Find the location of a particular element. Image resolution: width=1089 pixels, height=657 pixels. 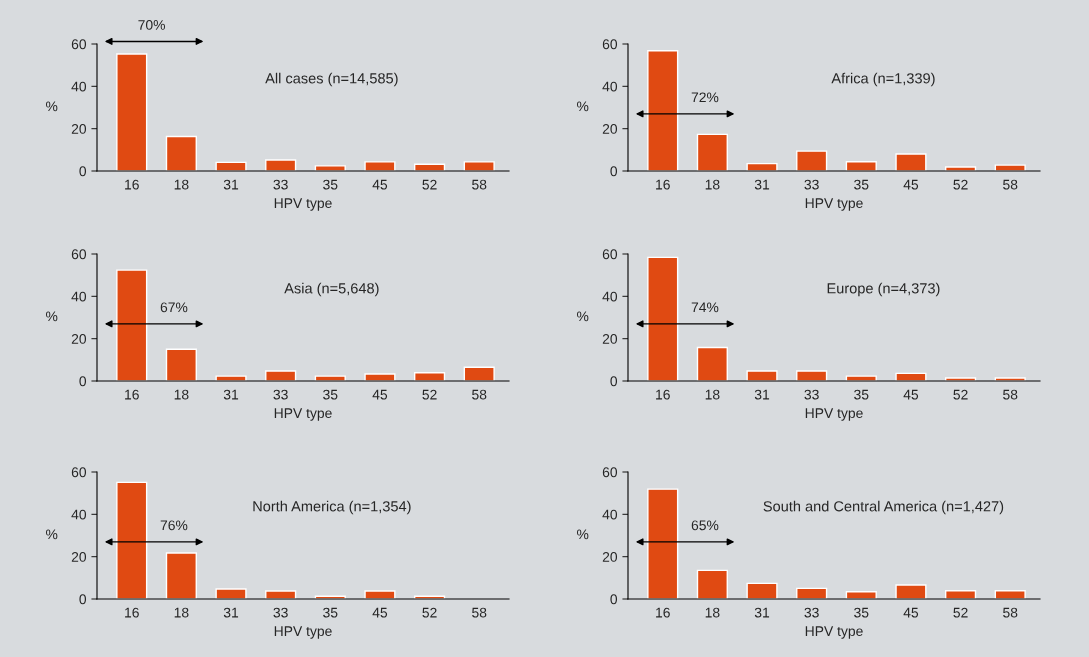

text: Asia (n=5,648) is located at coordinates (331, 289).